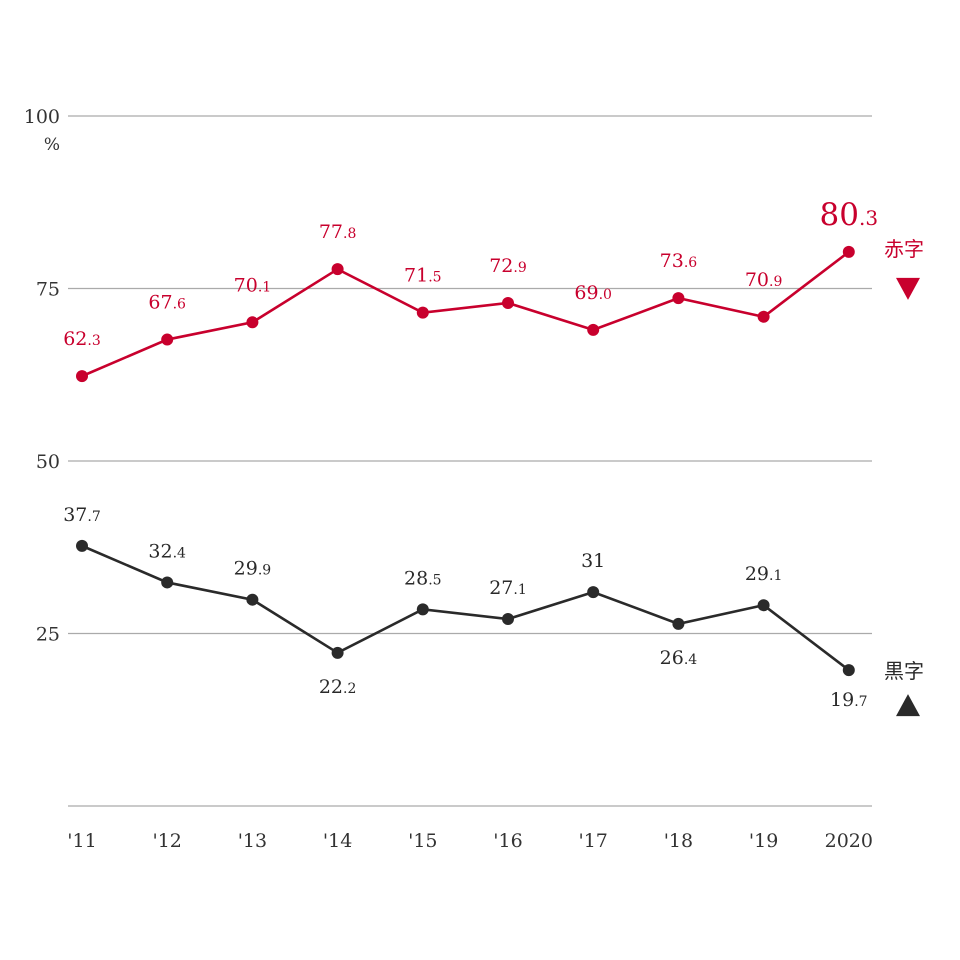 The height and width of the screenshot is (960, 960). What do you see at coordinates (42, 376) in the screenshot?
I see `y-axis: 100 75 50 25%` at bounding box center [42, 376].